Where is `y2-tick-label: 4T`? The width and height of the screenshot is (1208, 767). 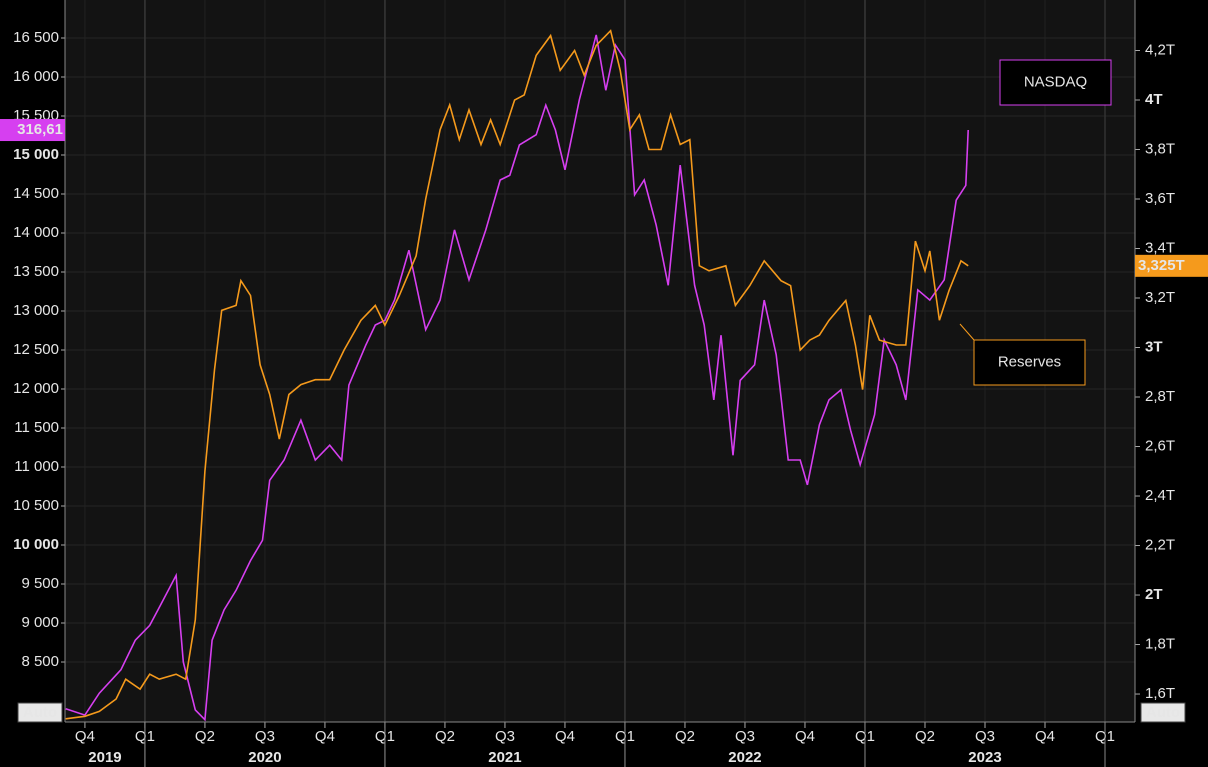
y2-tick-label: 4T is located at coordinates (1154, 99).